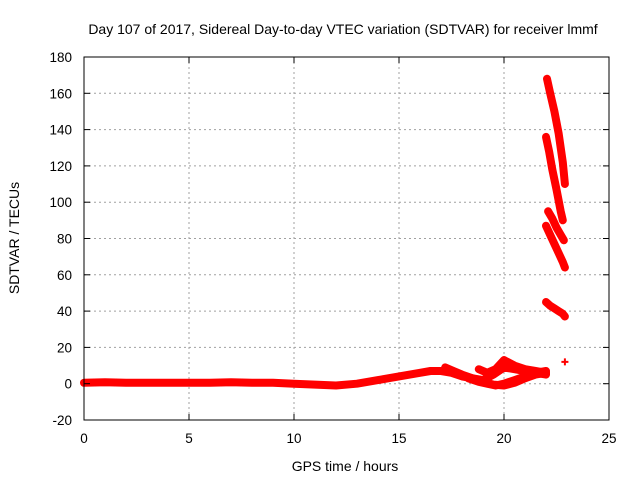  Describe the element at coordinates (345, 466) in the screenshot. I see `x-axis-label: GPS time / hours` at that location.